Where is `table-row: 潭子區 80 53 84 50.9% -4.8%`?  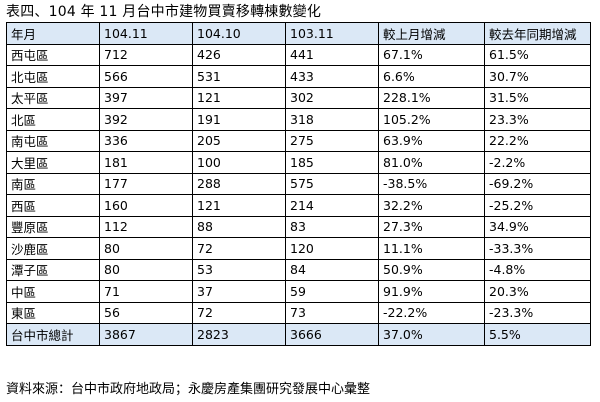
table-row: 潭子區 80 53 84 50.9% -4.8% is located at coordinates (298, 269).